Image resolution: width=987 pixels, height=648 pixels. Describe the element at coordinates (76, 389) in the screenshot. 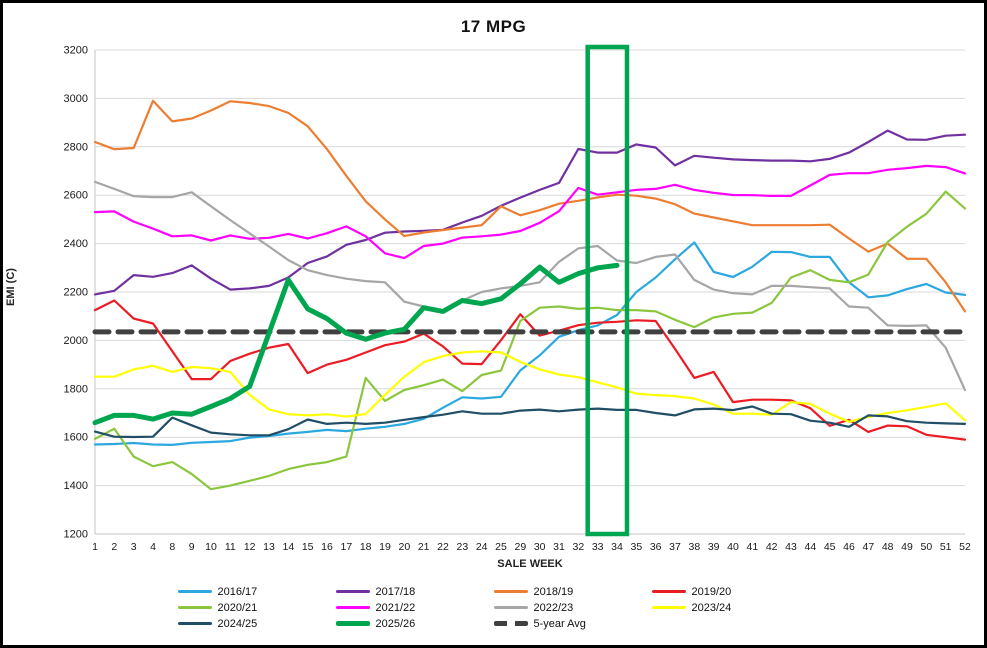

I see `y-tick-label: 1800` at that location.